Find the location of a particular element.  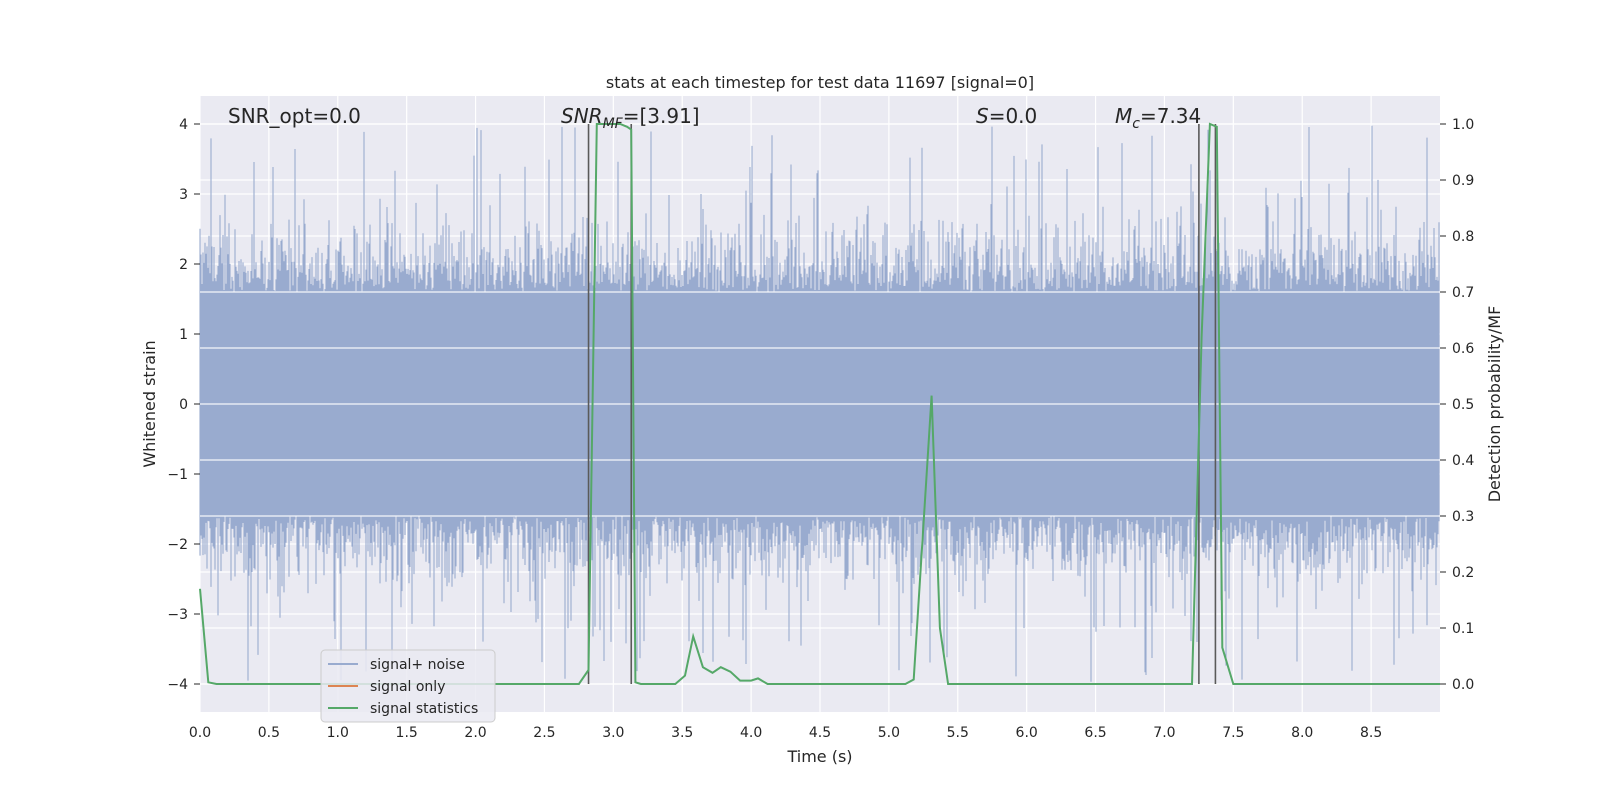

x-tick-label: 2.0 is located at coordinates (475, 733).